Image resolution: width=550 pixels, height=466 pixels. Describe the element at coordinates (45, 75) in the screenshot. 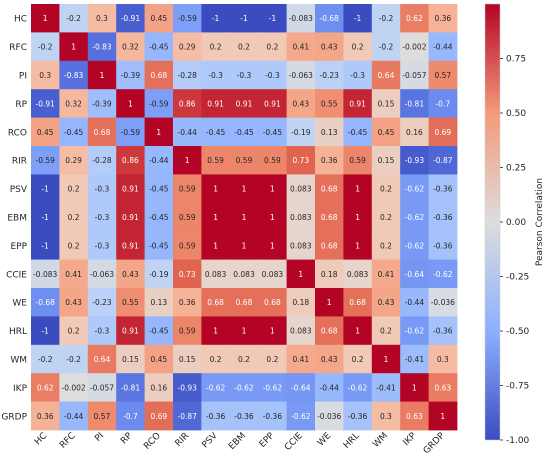

I see `heatmap-cell-PI-HC` at that location.